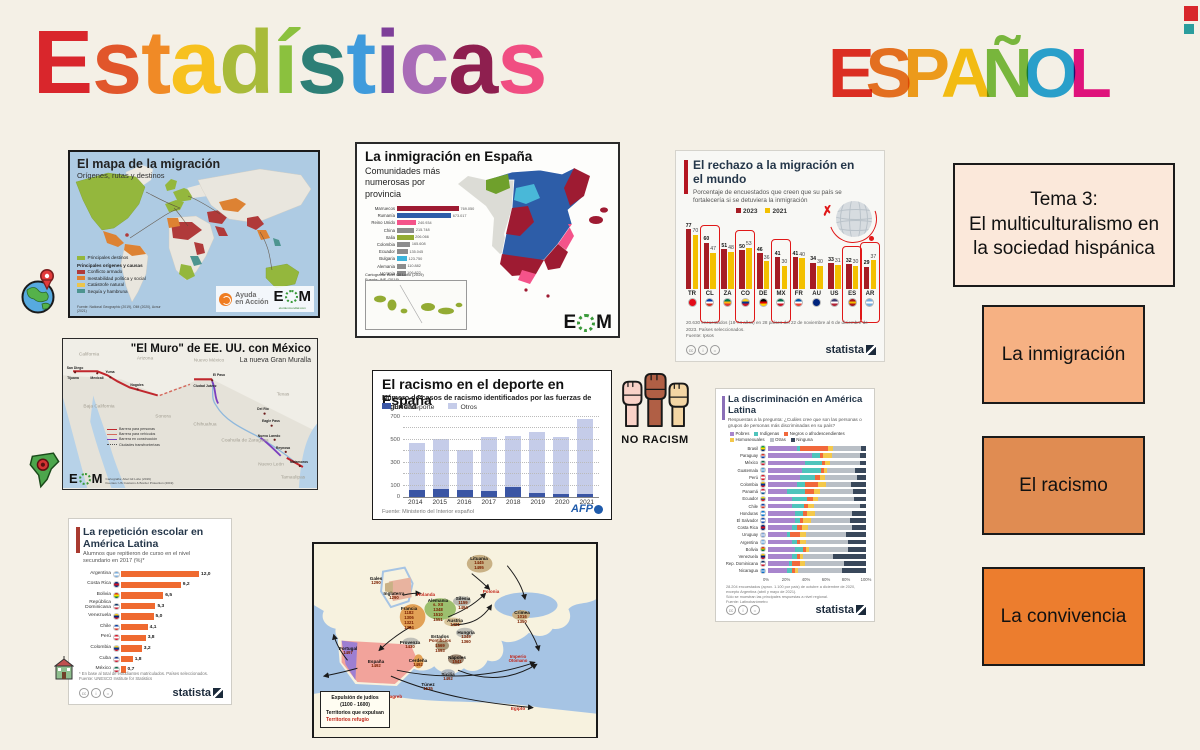  I want to click on espana-legend-row: Alemania 110.882, so click(399, 266).